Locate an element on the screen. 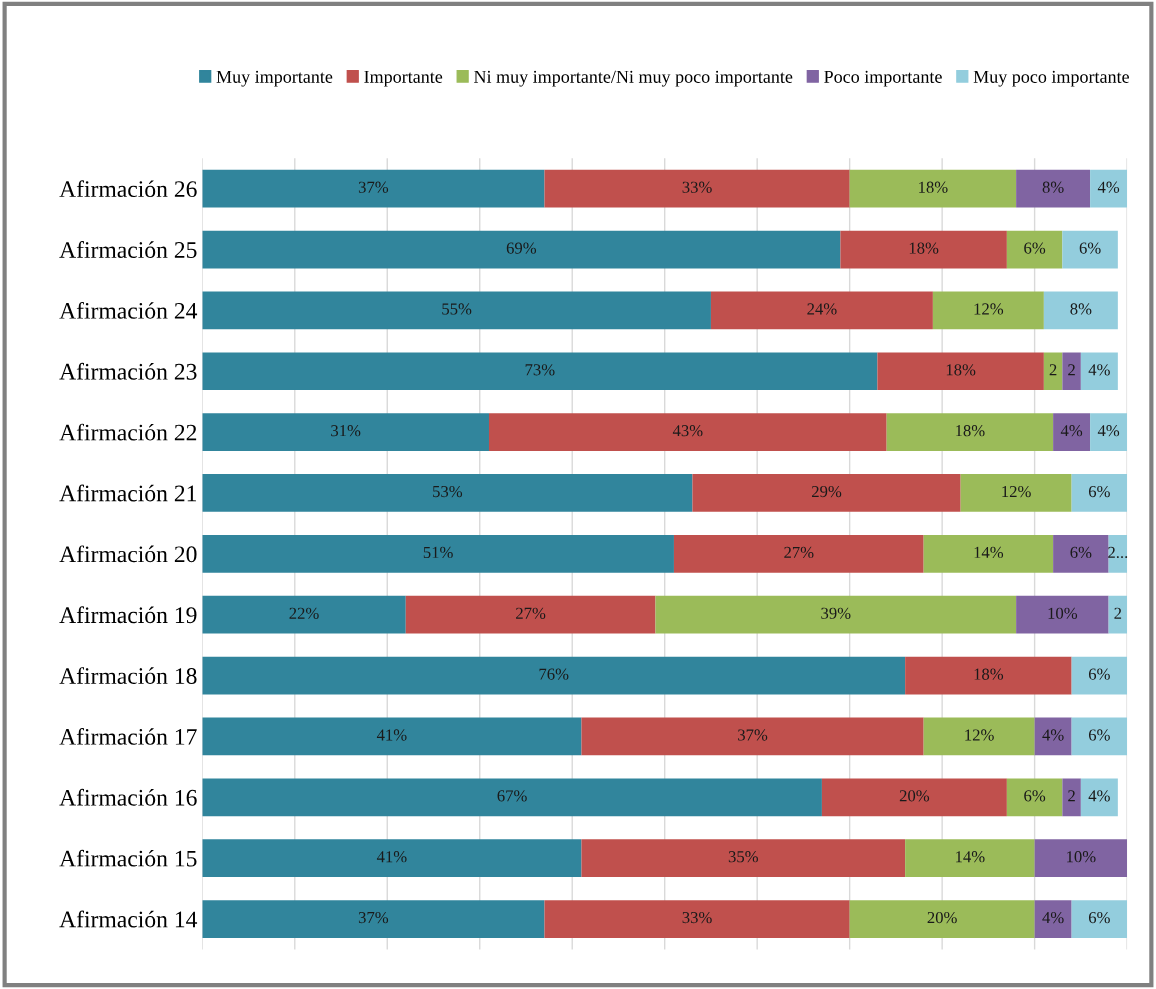 This screenshot has width=1156, height=989. legend-label: Importante is located at coordinates (403, 78).